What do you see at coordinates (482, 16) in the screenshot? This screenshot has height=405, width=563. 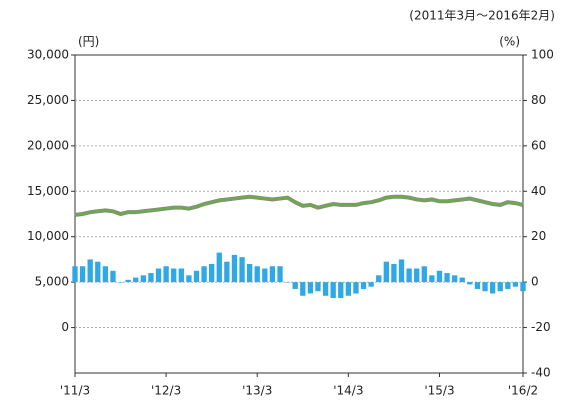 I see `chart-subtitle: (2011年3月～2016年2月)` at bounding box center [482, 16].